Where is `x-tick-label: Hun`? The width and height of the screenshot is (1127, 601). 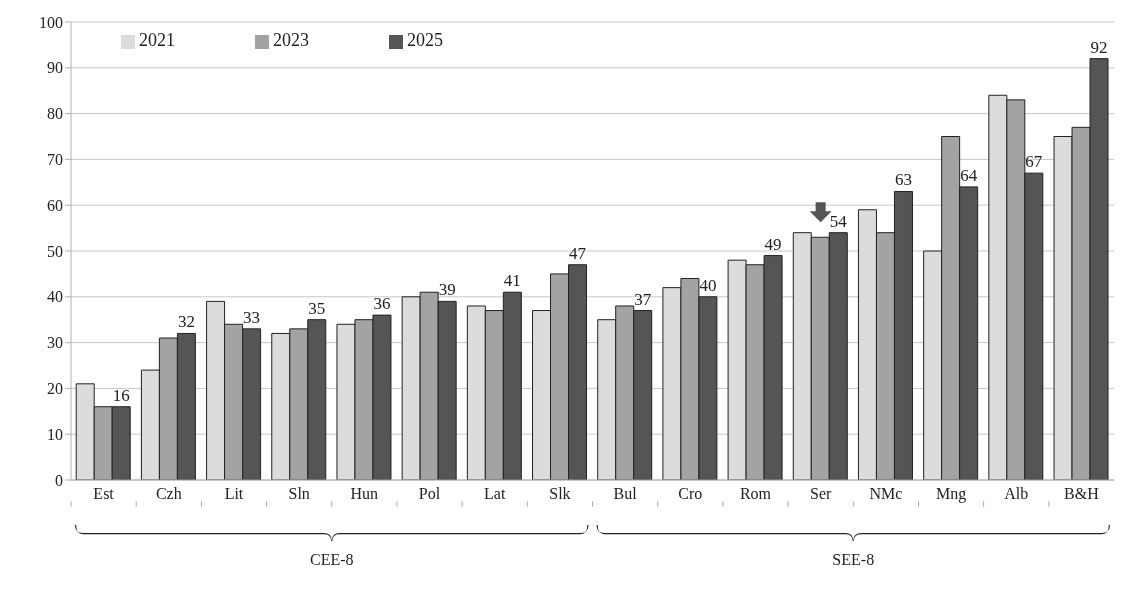
x-tick-label: Hun is located at coordinates (364, 494).